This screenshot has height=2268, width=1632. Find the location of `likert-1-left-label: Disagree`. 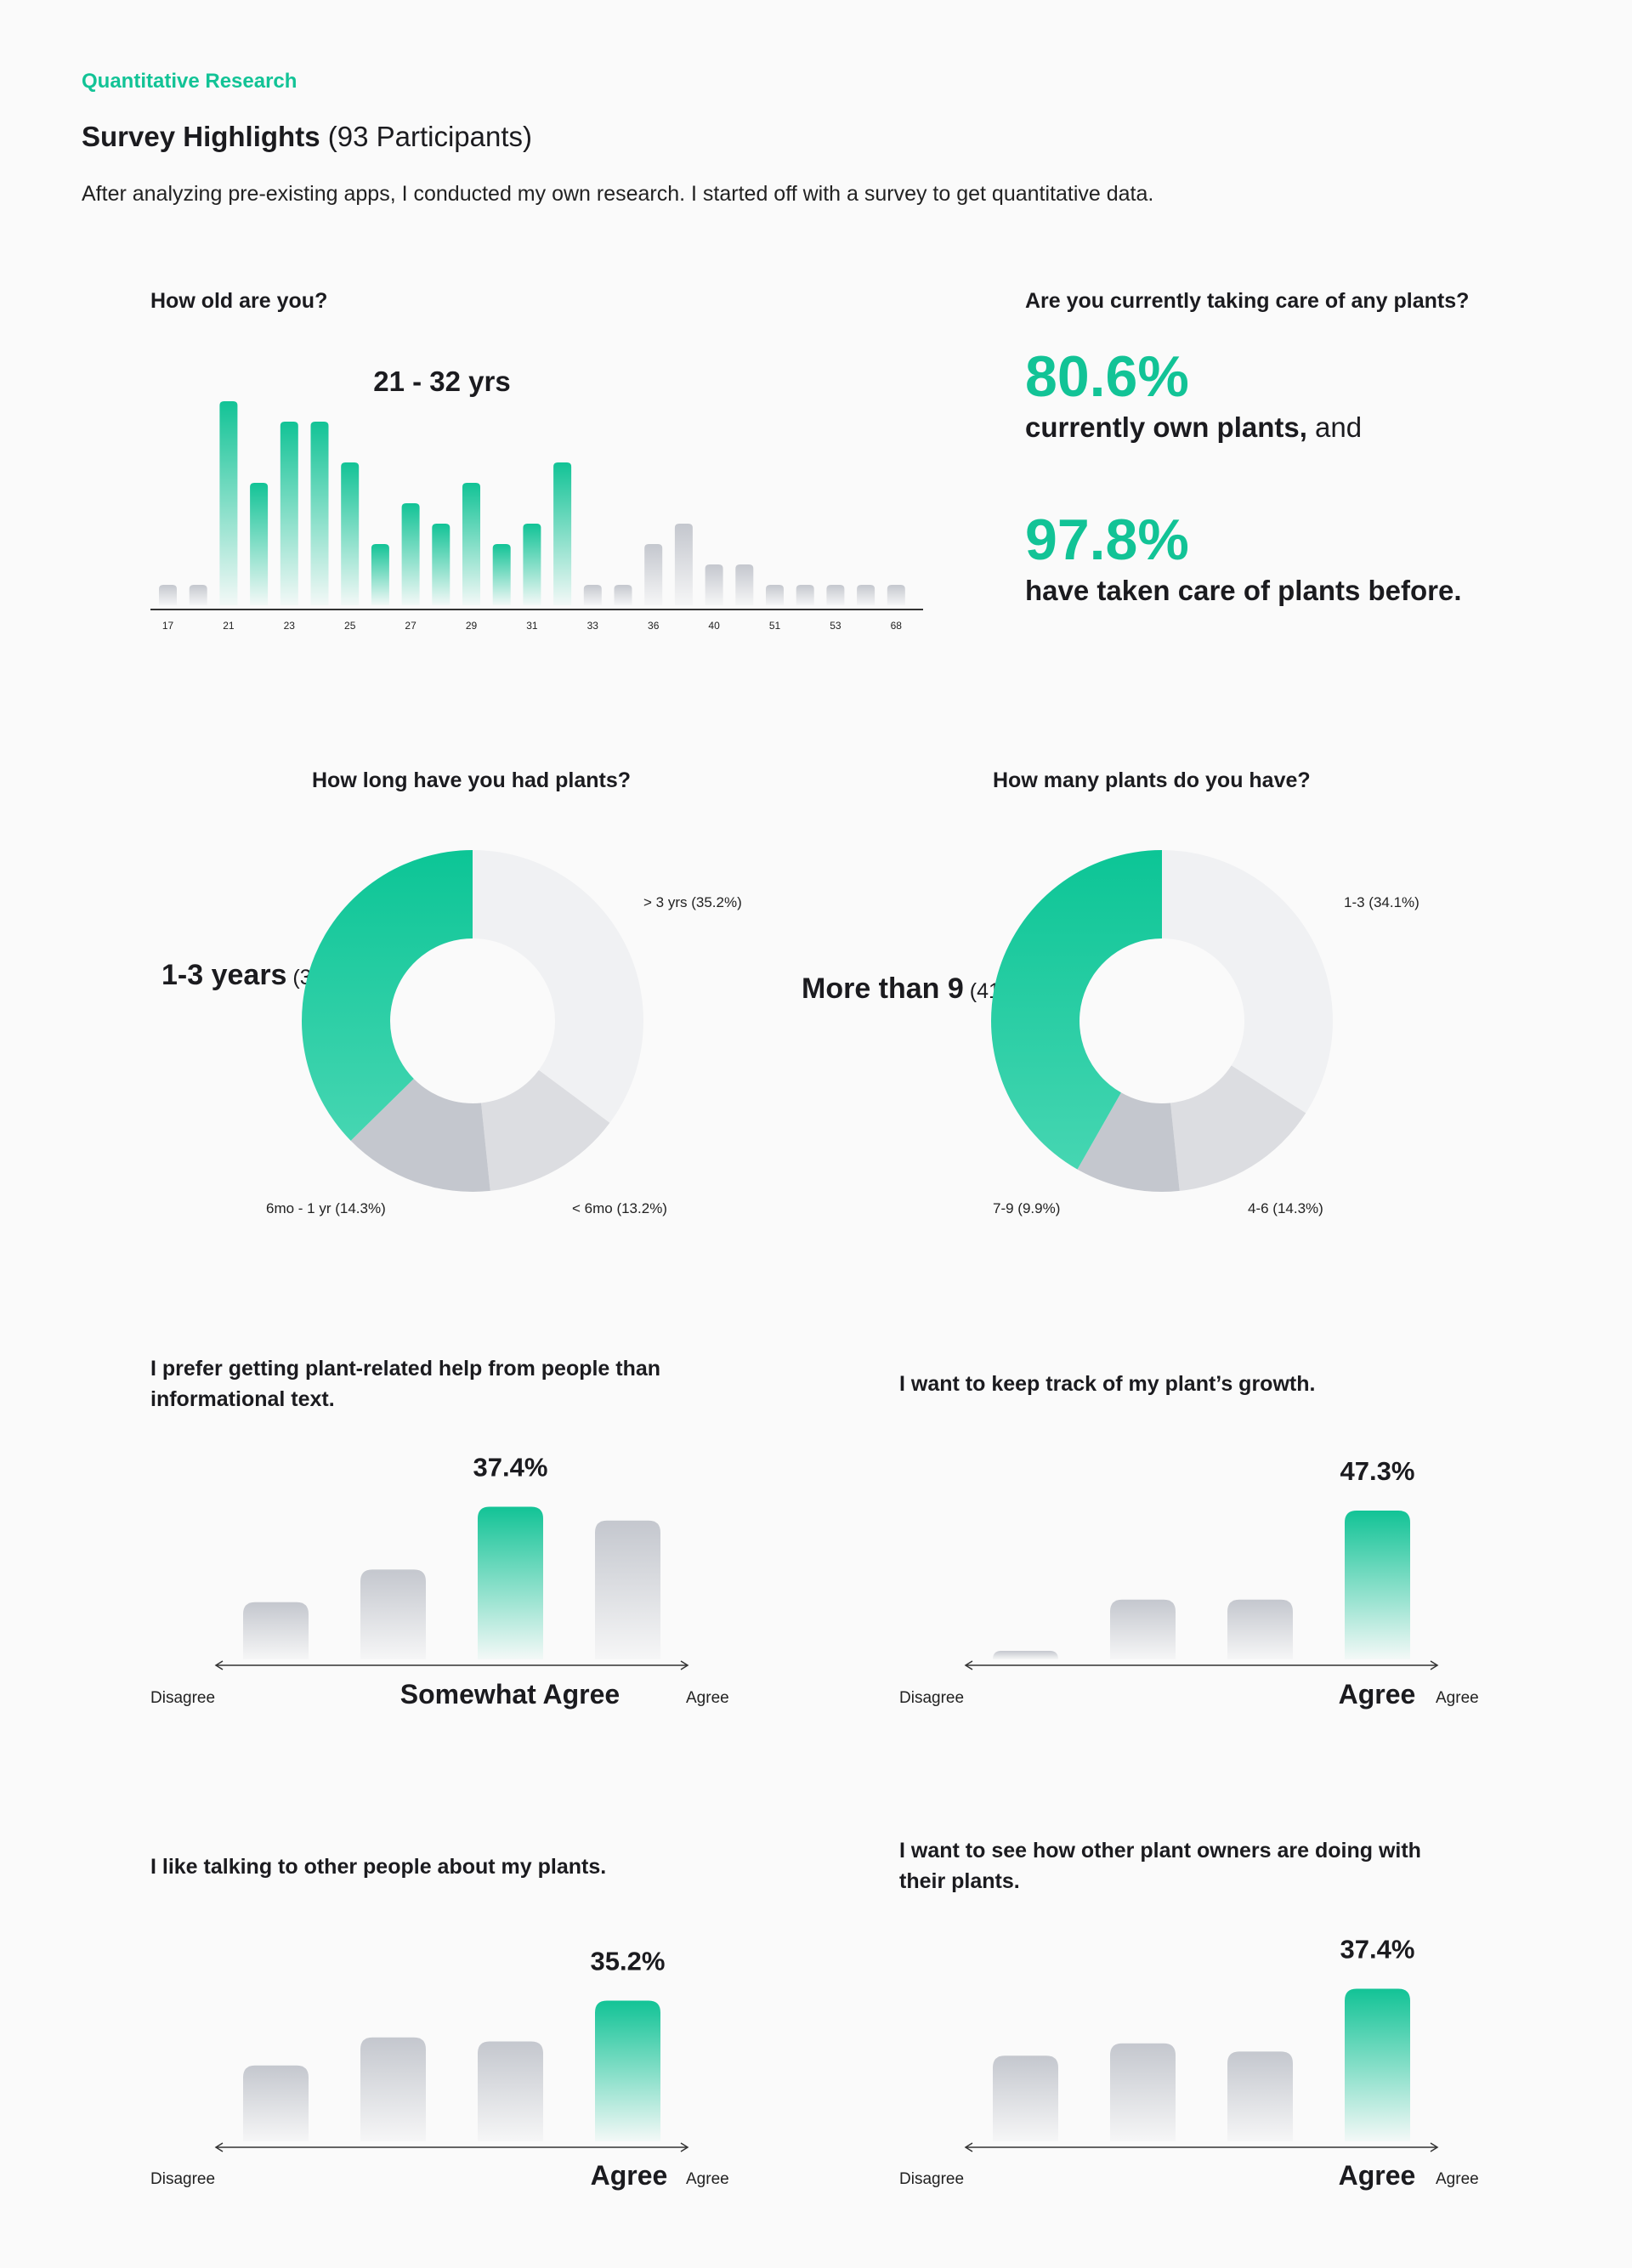

likert-1-left-label: Disagree is located at coordinates (183, 1698).